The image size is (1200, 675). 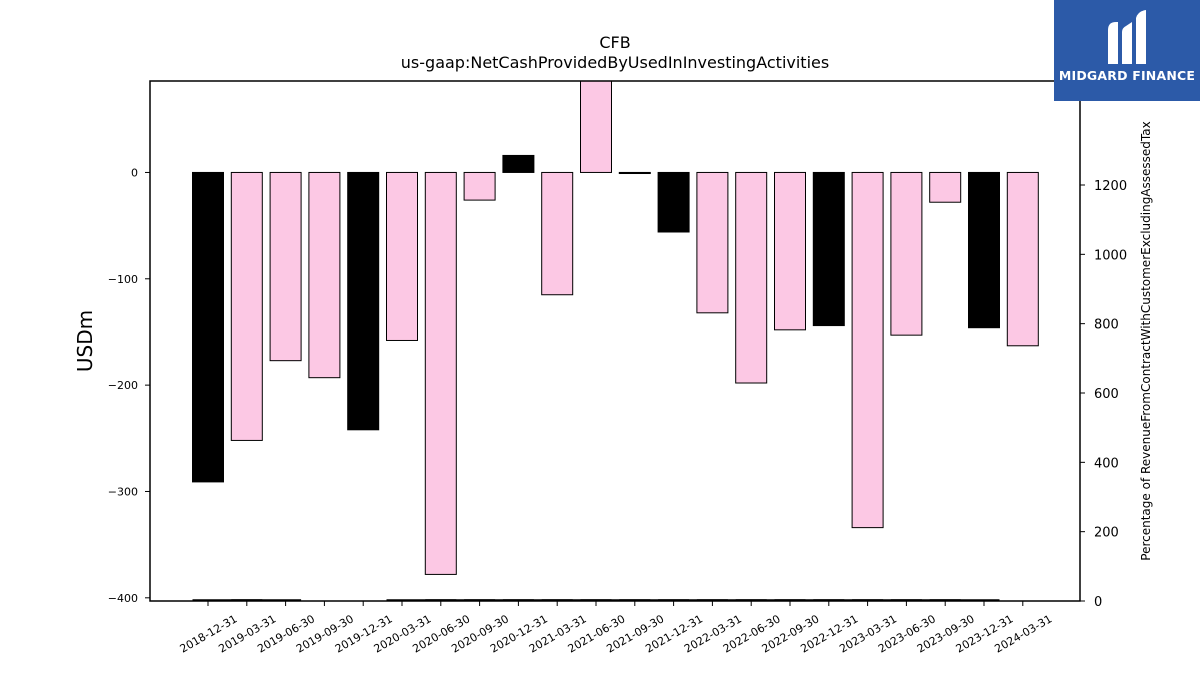 I want to click on y-axis-right: 0 200 400 600 800 1000 1200, so click(x=1103, y=394).